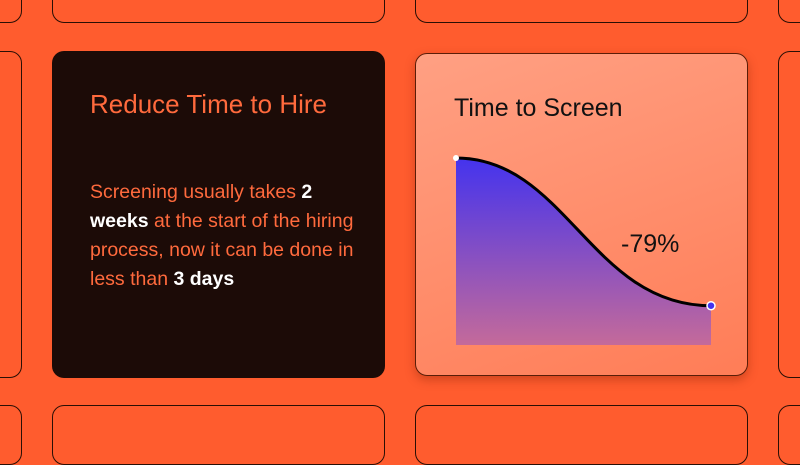 This screenshot has width=800, height=465. What do you see at coordinates (201, 206) in the screenshot?
I see `highlight-two-weeks: 2 weeks` at bounding box center [201, 206].